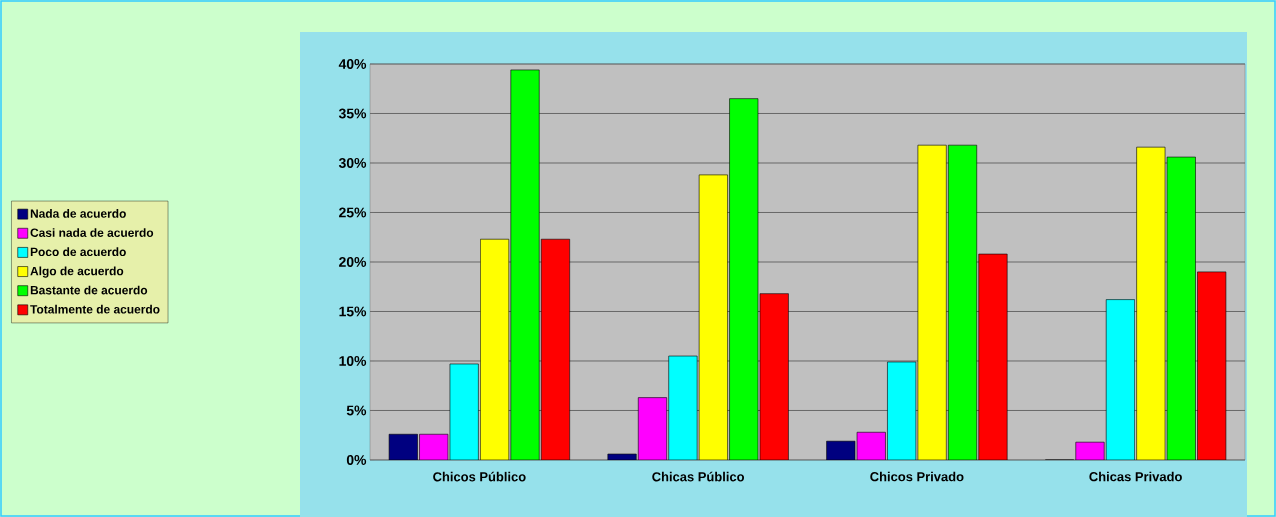  What do you see at coordinates (356, 460) in the screenshot?
I see `y-tick-label: 0%` at bounding box center [356, 460].